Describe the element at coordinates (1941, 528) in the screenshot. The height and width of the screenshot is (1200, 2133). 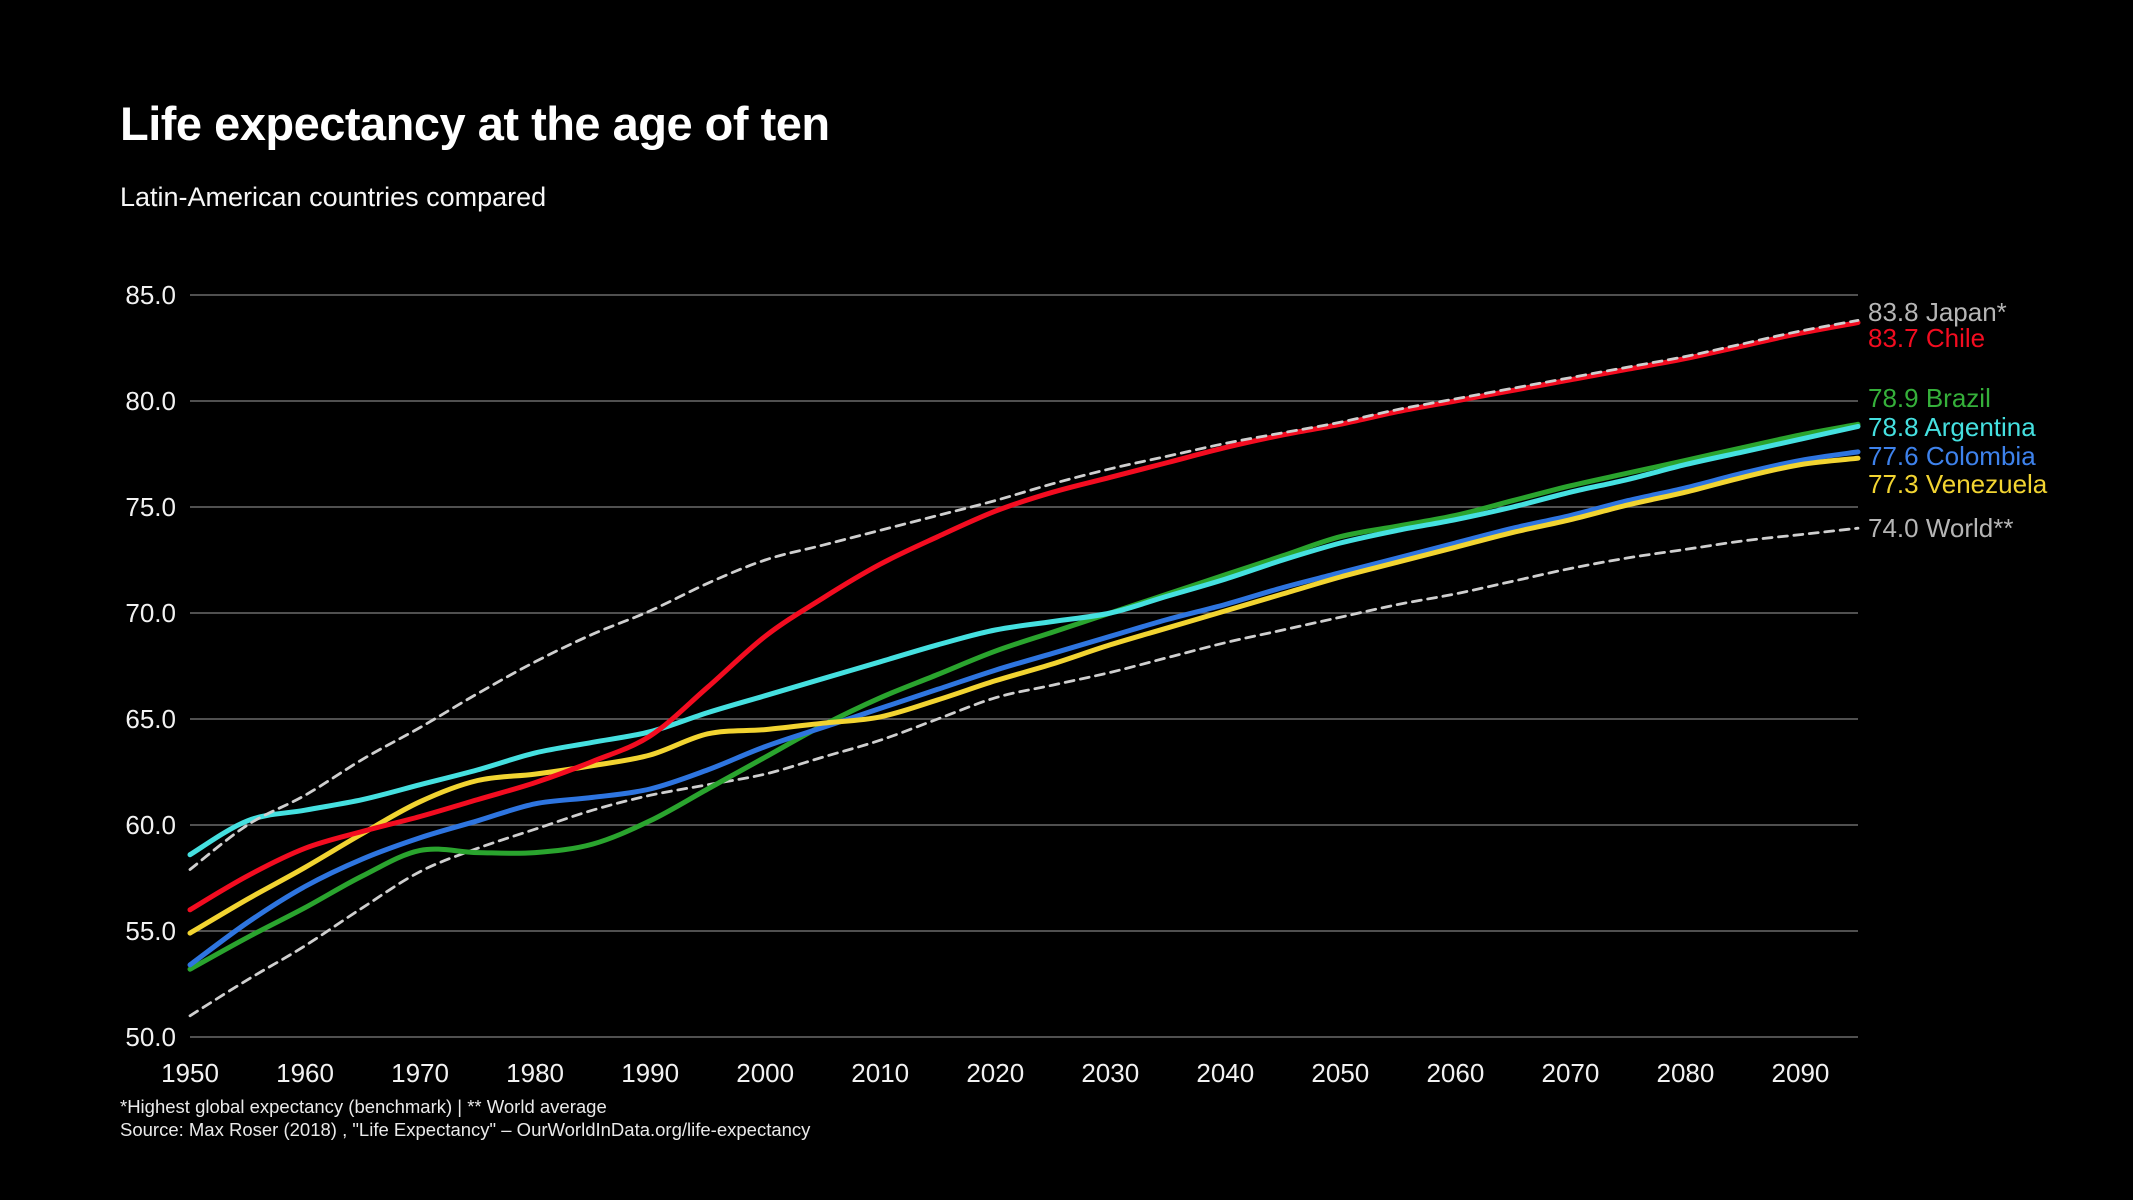
I see `end-label-world: 74.0 World**` at that location.